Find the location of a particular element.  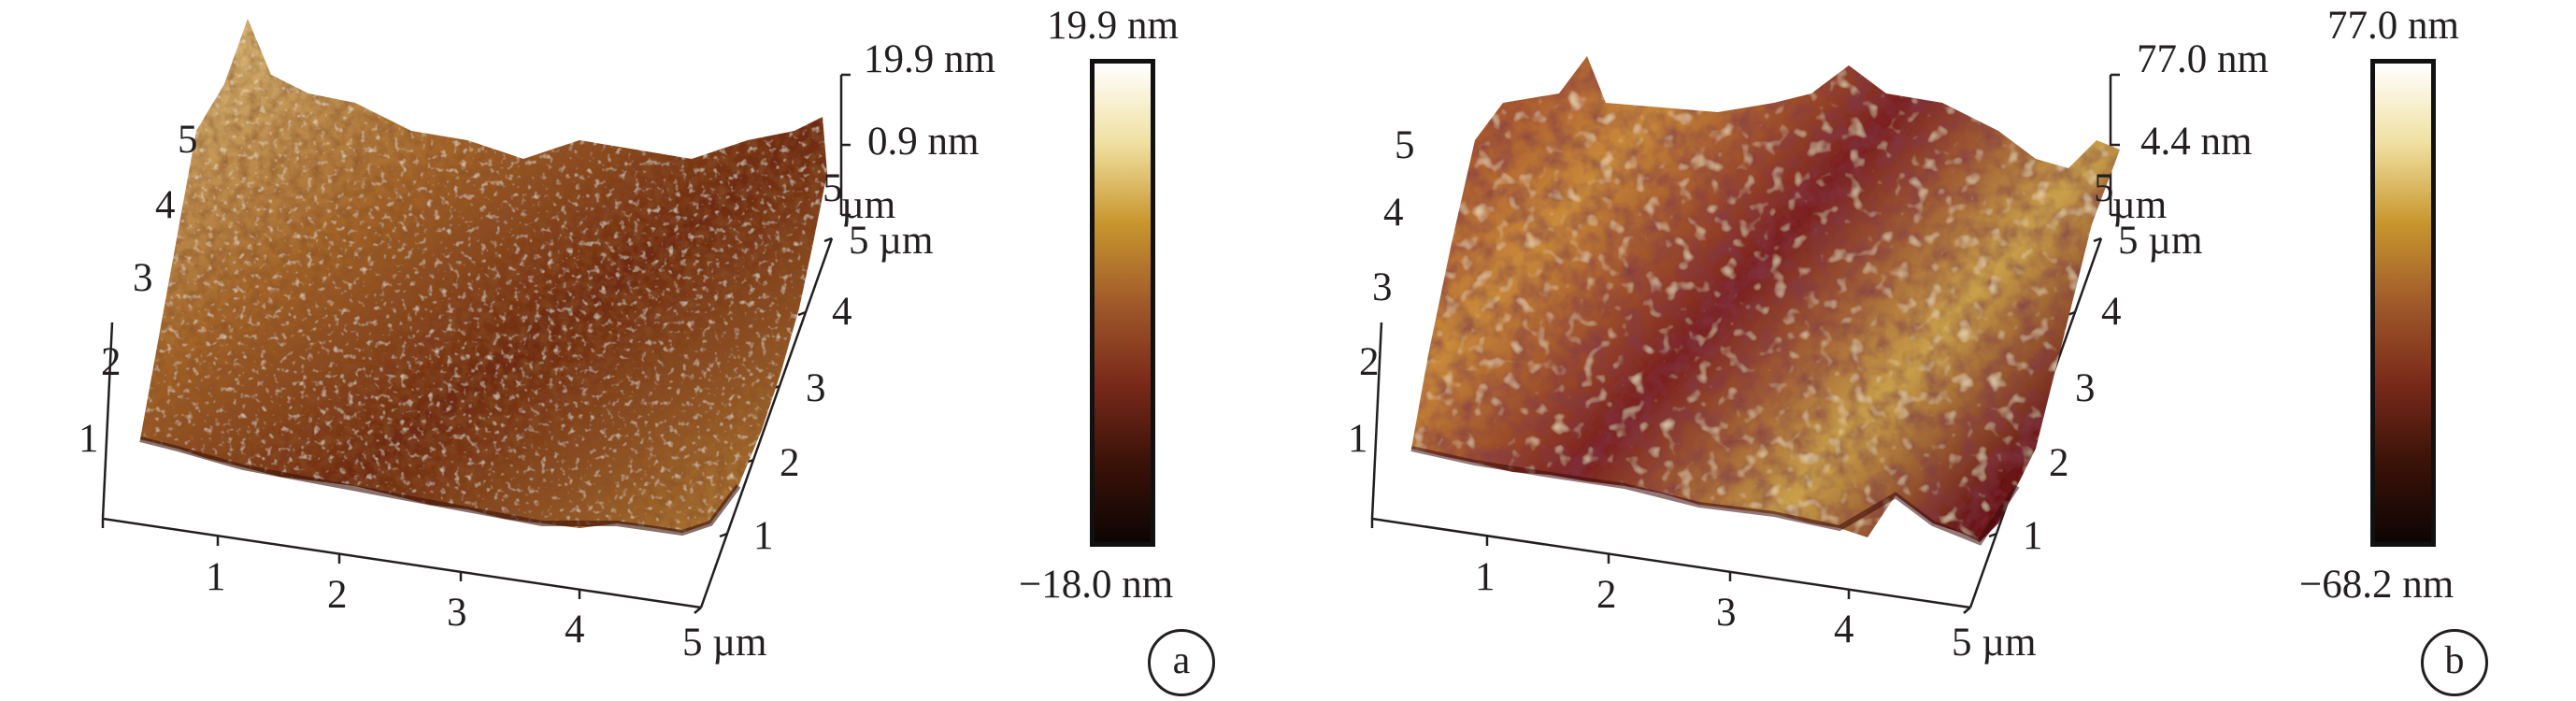

z-axis-max-label: 19.9 nm is located at coordinates (929, 59).